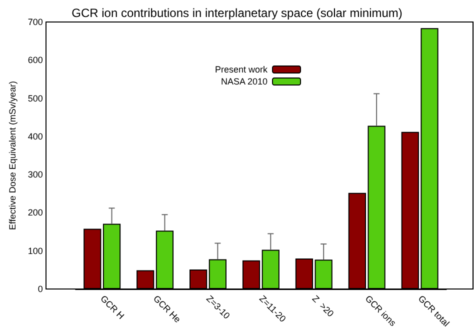  What do you see at coordinates (35, 251) in the screenshot?
I see `y-tick-label: 100` at bounding box center [35, 251].